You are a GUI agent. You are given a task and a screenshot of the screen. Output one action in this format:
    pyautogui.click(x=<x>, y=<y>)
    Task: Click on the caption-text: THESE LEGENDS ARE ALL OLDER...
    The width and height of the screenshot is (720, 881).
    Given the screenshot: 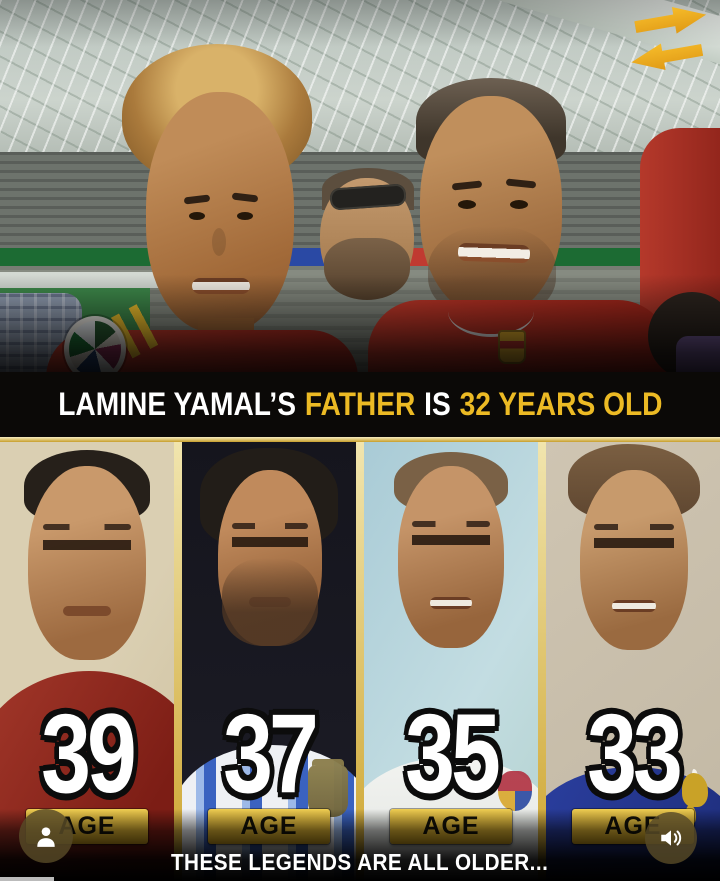 What is the action you would take?
    pyautogui.click(x=360, y=862)
    